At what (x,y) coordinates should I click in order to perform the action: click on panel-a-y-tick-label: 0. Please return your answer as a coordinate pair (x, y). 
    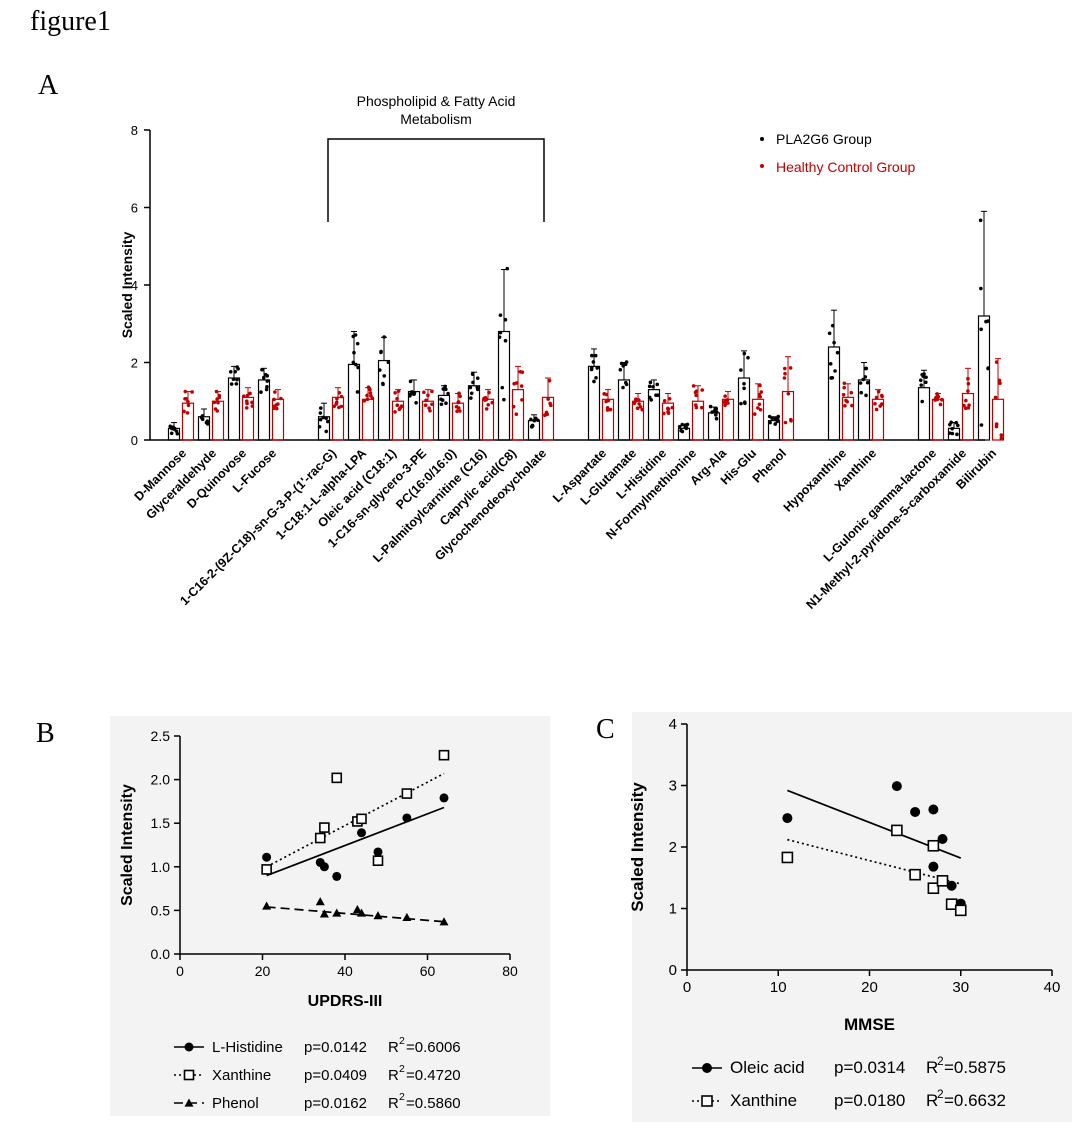
    Looking at the image, I should click on (134, 440).